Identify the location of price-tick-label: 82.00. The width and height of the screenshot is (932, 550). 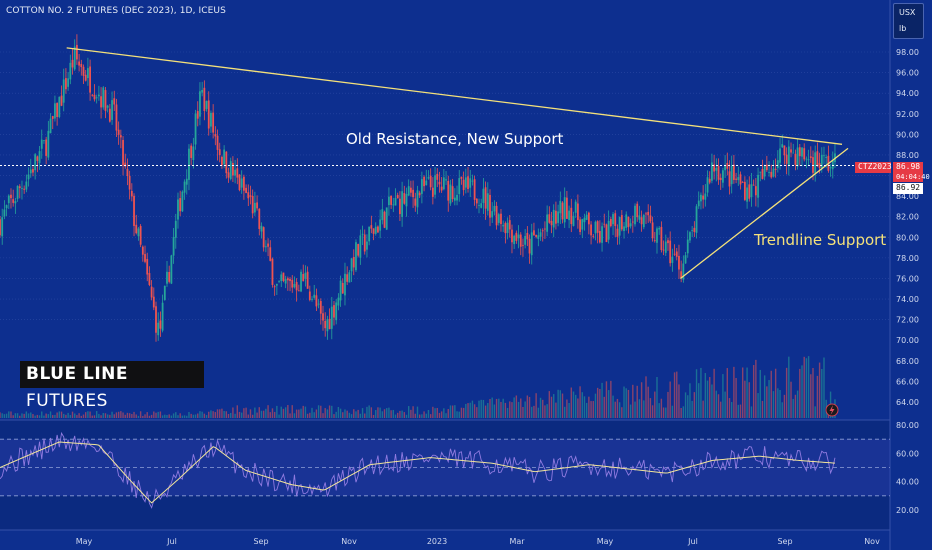
(907, 217).